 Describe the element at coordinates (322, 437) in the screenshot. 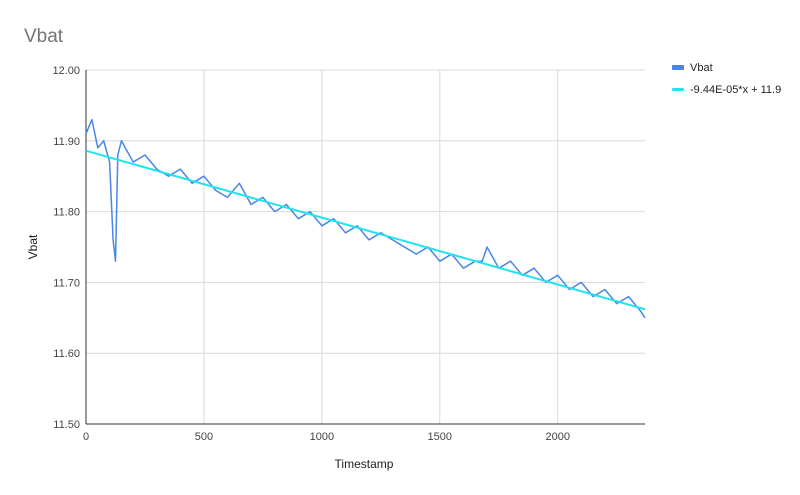

I see `x-tick-label: 1000` at that location.